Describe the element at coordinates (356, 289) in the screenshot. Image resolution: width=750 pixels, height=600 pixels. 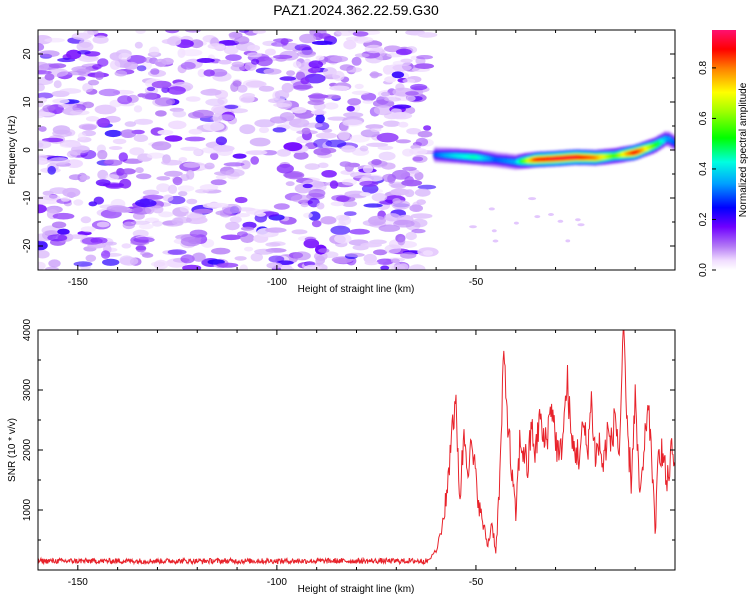
I see `top-x-axis-label: Height of straight line (km)` at that location.